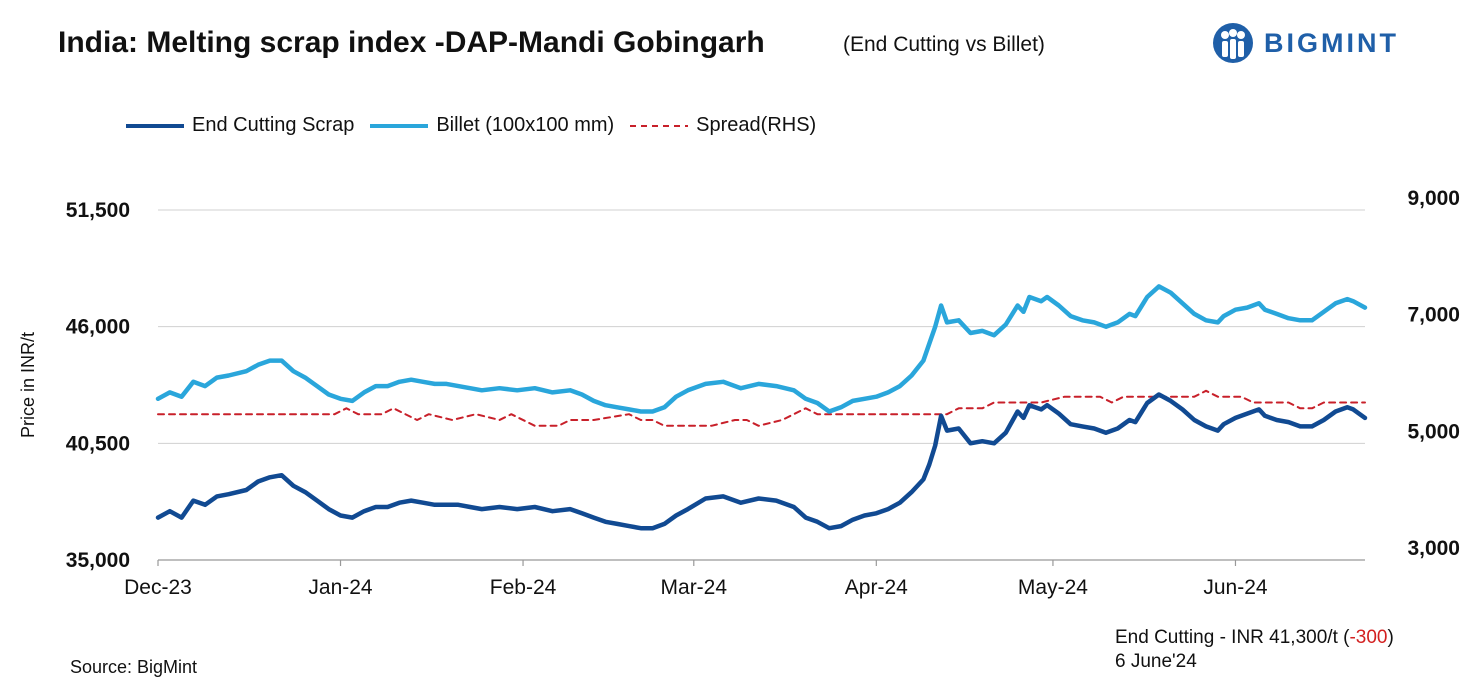 Image resolution: width=1480 pixels, height=696 pixels. What do you see at coordinates (98, 443) in the screenshot?
I see `y-tick-label: 40,500` at bounding box center [98, 443].